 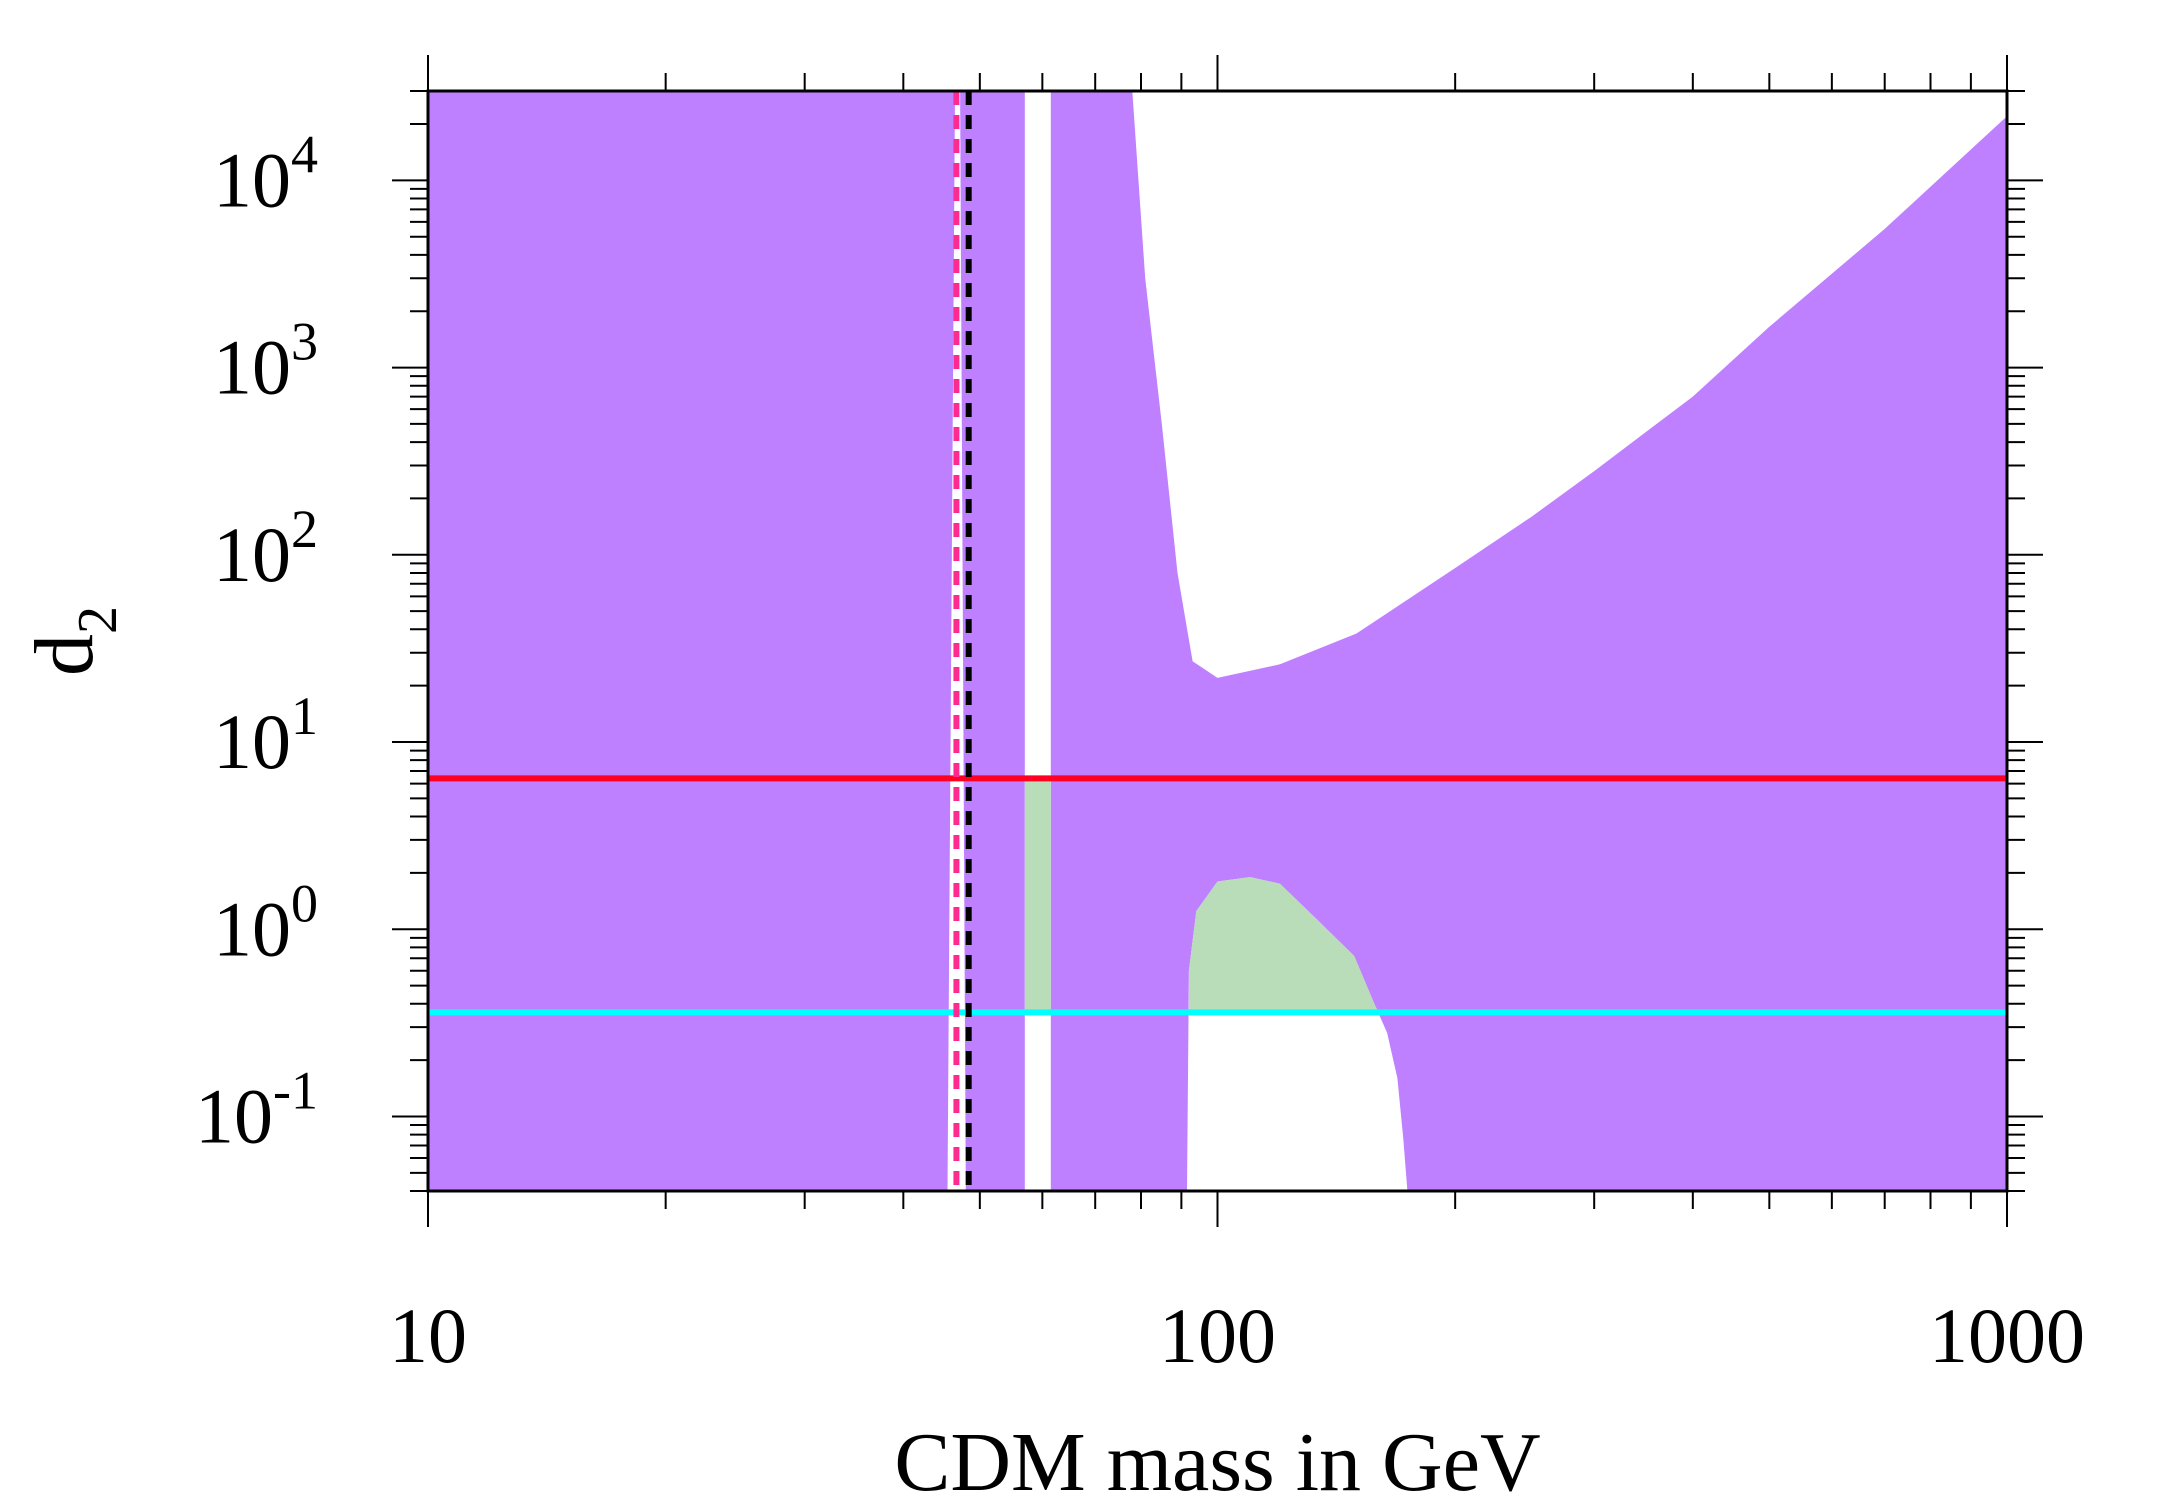 I want to click on y-tick-label-exponent: 1, so click(x=304, y=716).